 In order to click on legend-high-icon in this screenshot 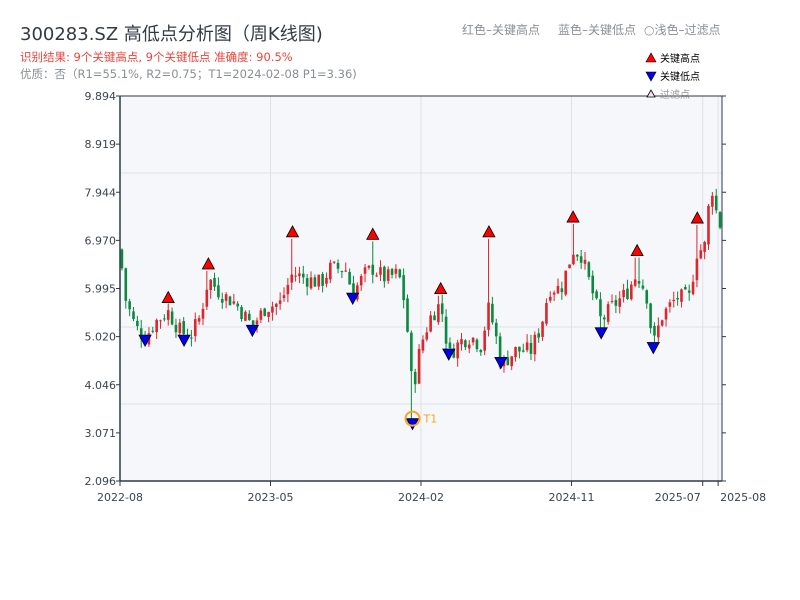, I will do `click(651, 57)`.